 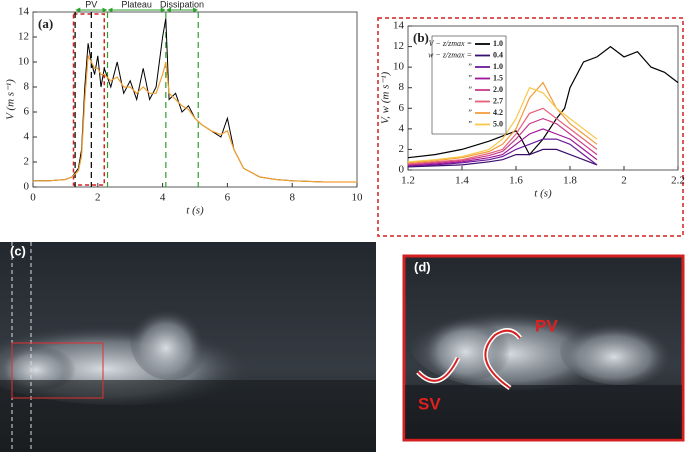 What do you see at coordinates (33, 198) in the screenshot?
I see `x-tick-label: 0` at bounding box center [33, 198].